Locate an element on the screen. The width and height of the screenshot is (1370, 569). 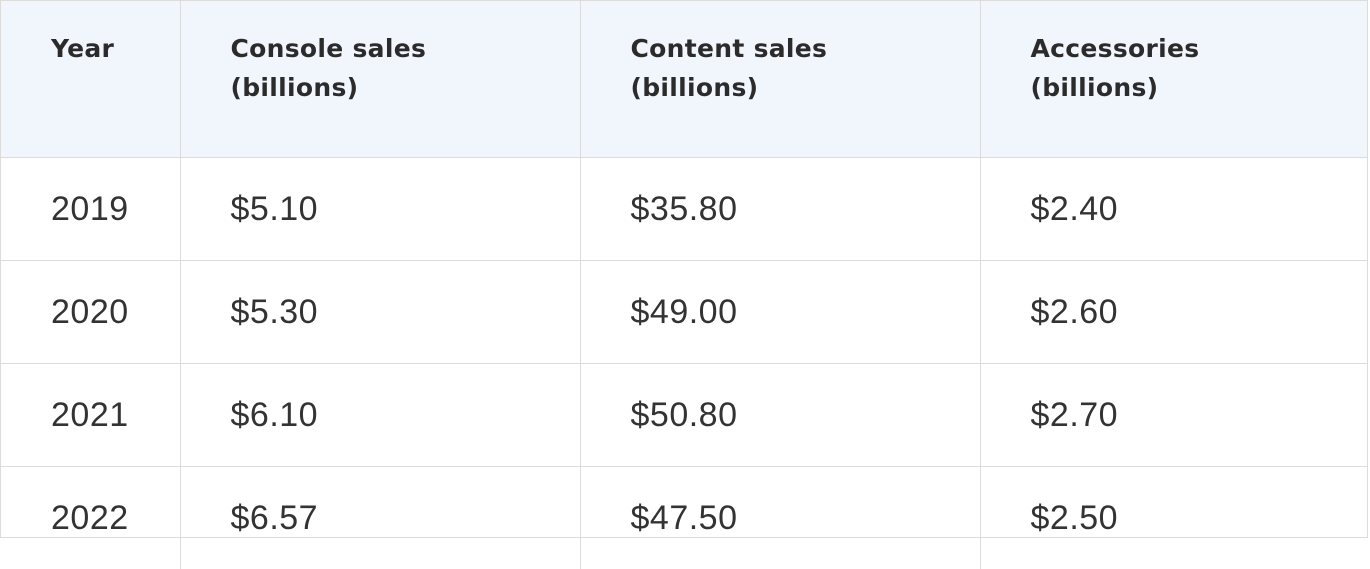
cell-console-sales: $5.30 is located at coordinates (380, 312).